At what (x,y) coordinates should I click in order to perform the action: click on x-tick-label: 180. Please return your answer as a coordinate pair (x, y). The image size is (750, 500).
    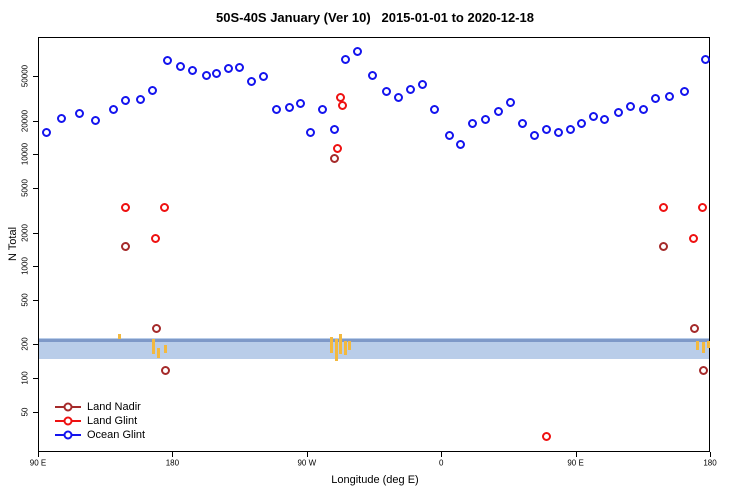
    Looking at the image, I should click on (172, 463).